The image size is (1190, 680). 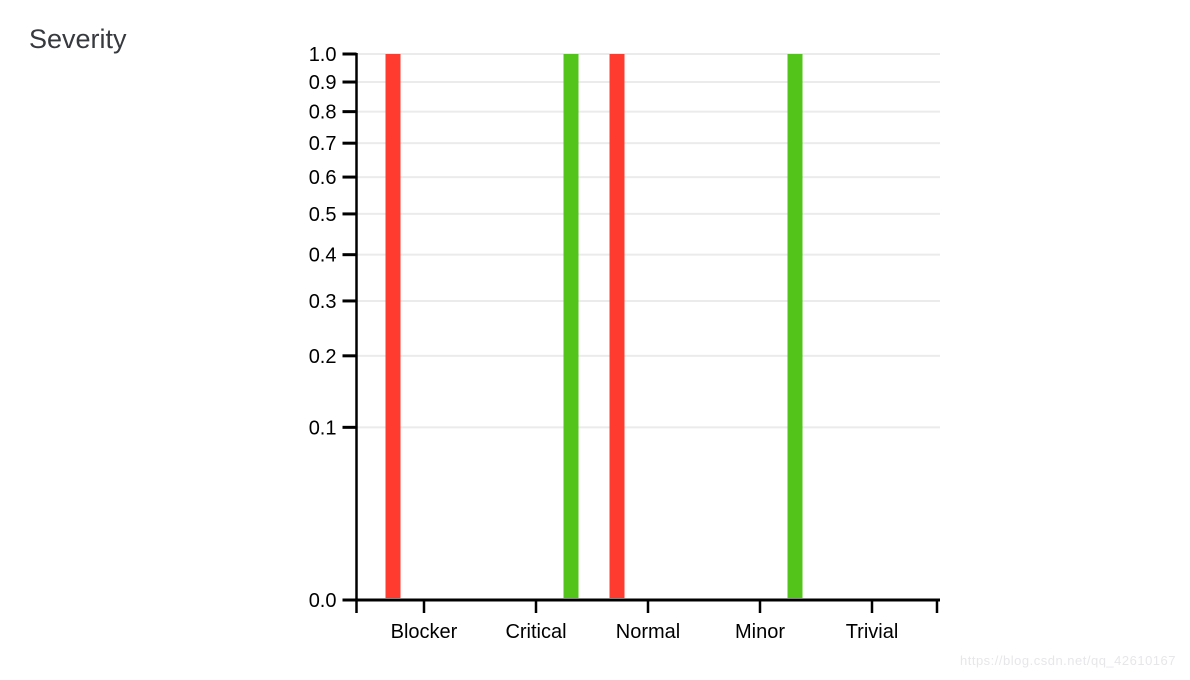 I want to click on y-tick-label-0.6: 0.6, so click(x=323, y=178).